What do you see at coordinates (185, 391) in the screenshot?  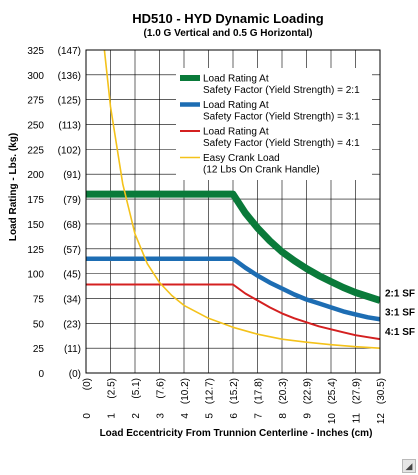 I see `x-tick-label-cm: (10.2)` at bounding box center [185, 391].